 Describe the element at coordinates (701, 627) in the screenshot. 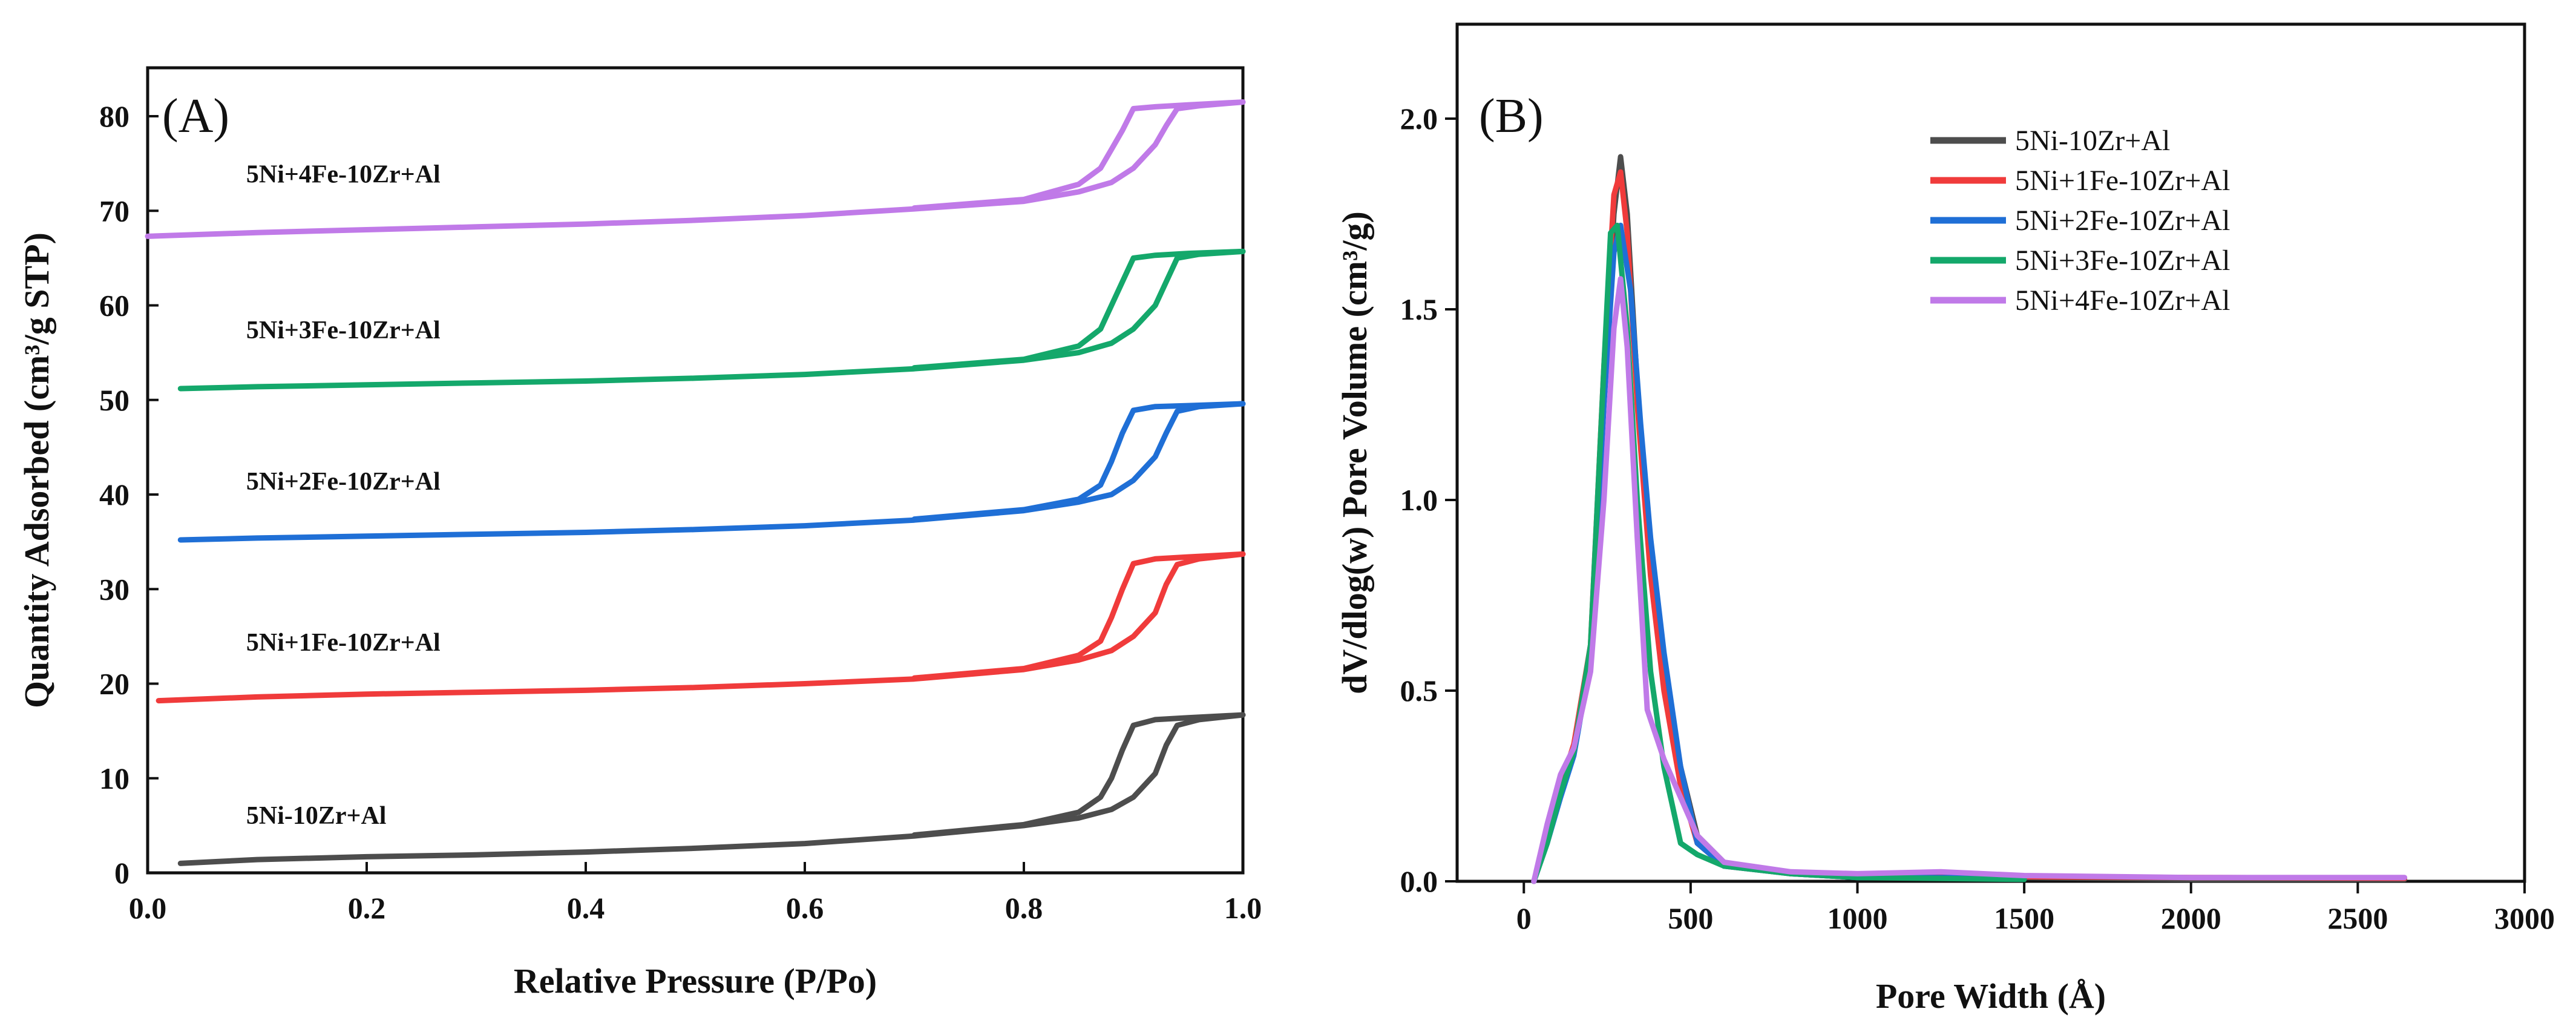

I see `isotherm-adsorption-5ni-1fe-10zr-al` at that location.